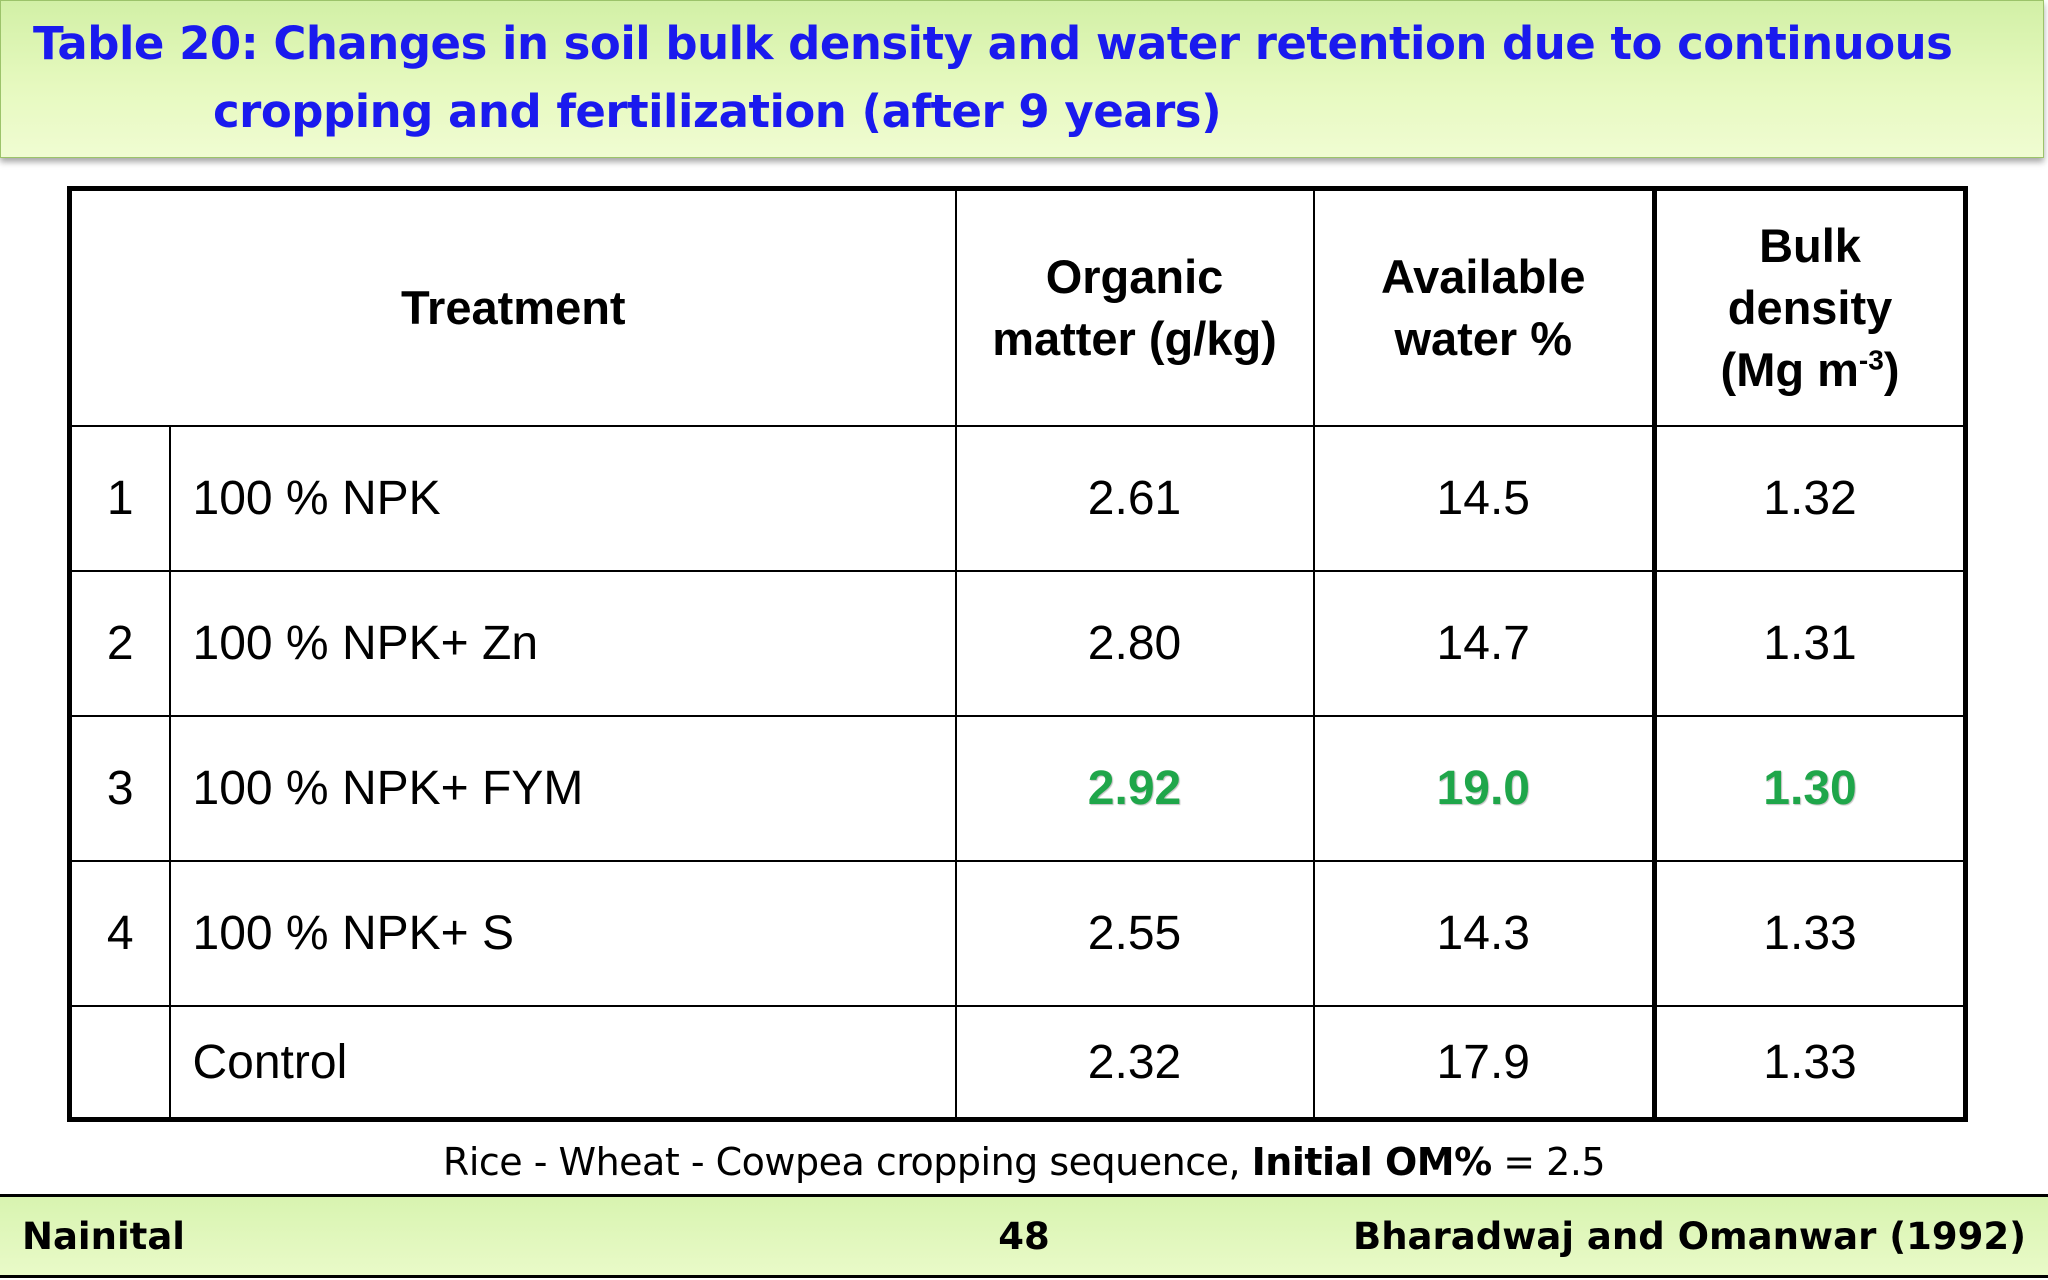 This screenshot has height=1280, width=2048. What do you see at coordinates (1484, 307) in the screenshot?
I see `header-available-water: Available water %` at bounding box center [1484, 307].